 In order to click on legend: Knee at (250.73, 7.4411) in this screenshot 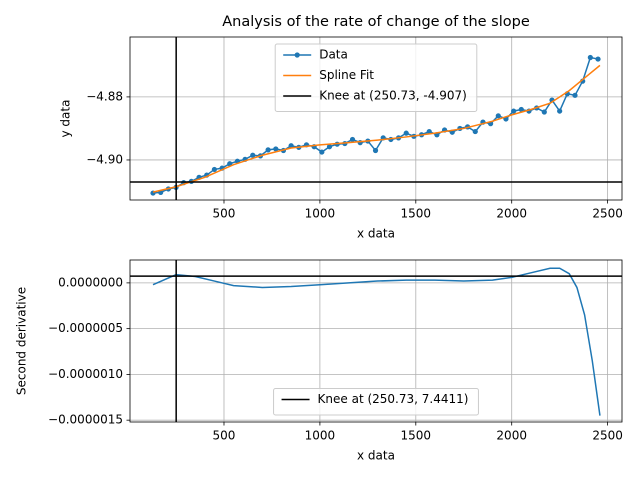, I will do `click(376, 402)`.